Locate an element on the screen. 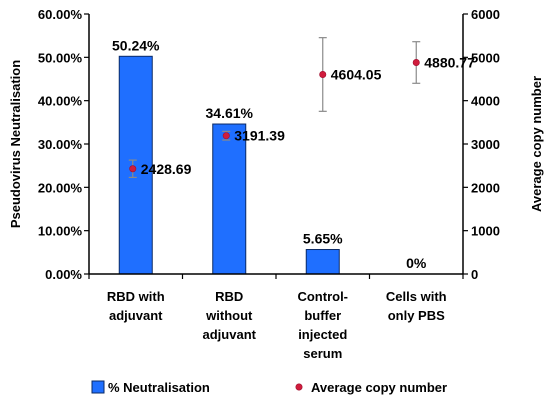 The height and width of the screenshot is (407, 550). y-tick-label-5: 50.00% is located at coordinates (60, 57).